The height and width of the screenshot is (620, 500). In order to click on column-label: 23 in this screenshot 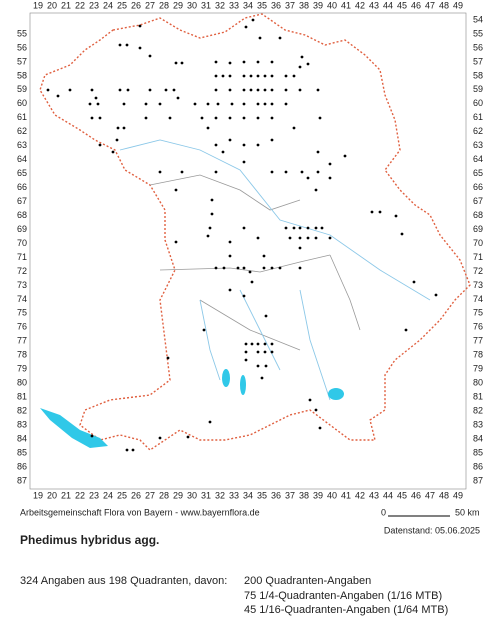, I will do `click(94, 5)`.